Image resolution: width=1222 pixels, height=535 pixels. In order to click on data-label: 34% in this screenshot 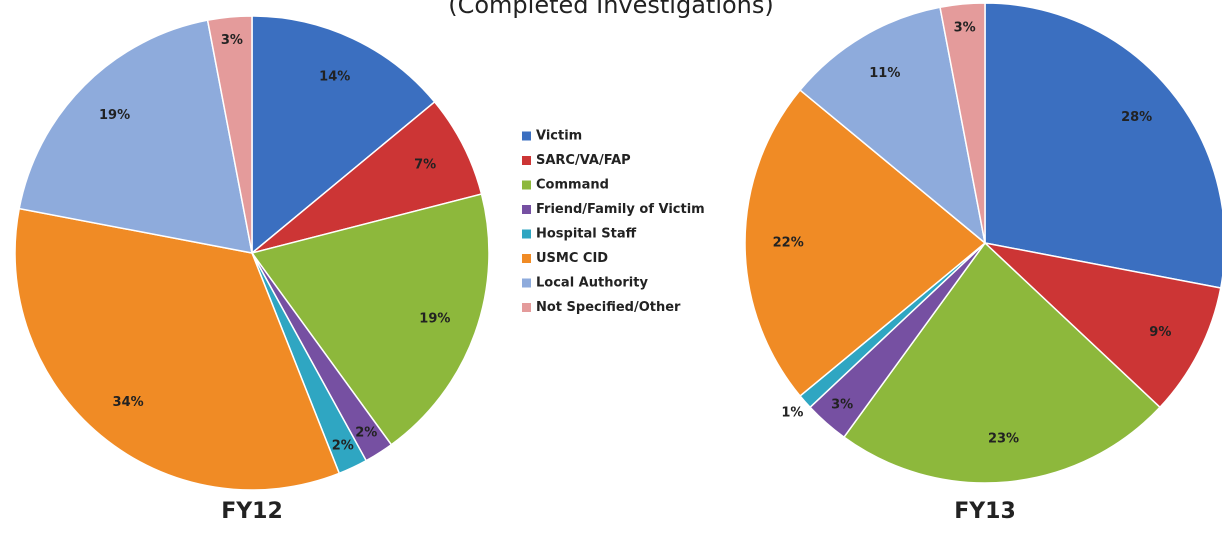, I will do `click(128, 402)`.